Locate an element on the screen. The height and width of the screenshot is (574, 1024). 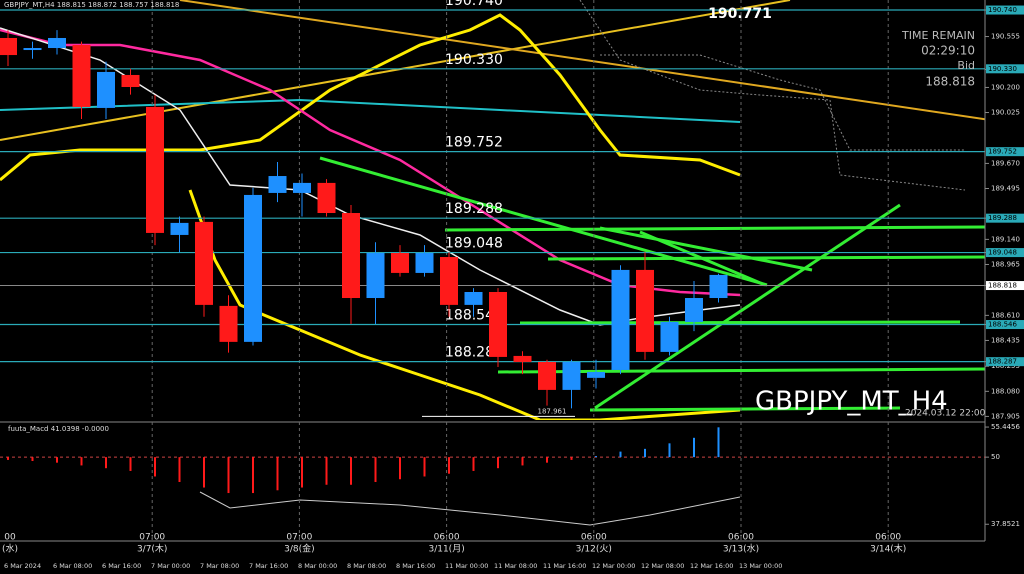
time-label: 11 Mar 00:00 is located at coordinates (466, 566).